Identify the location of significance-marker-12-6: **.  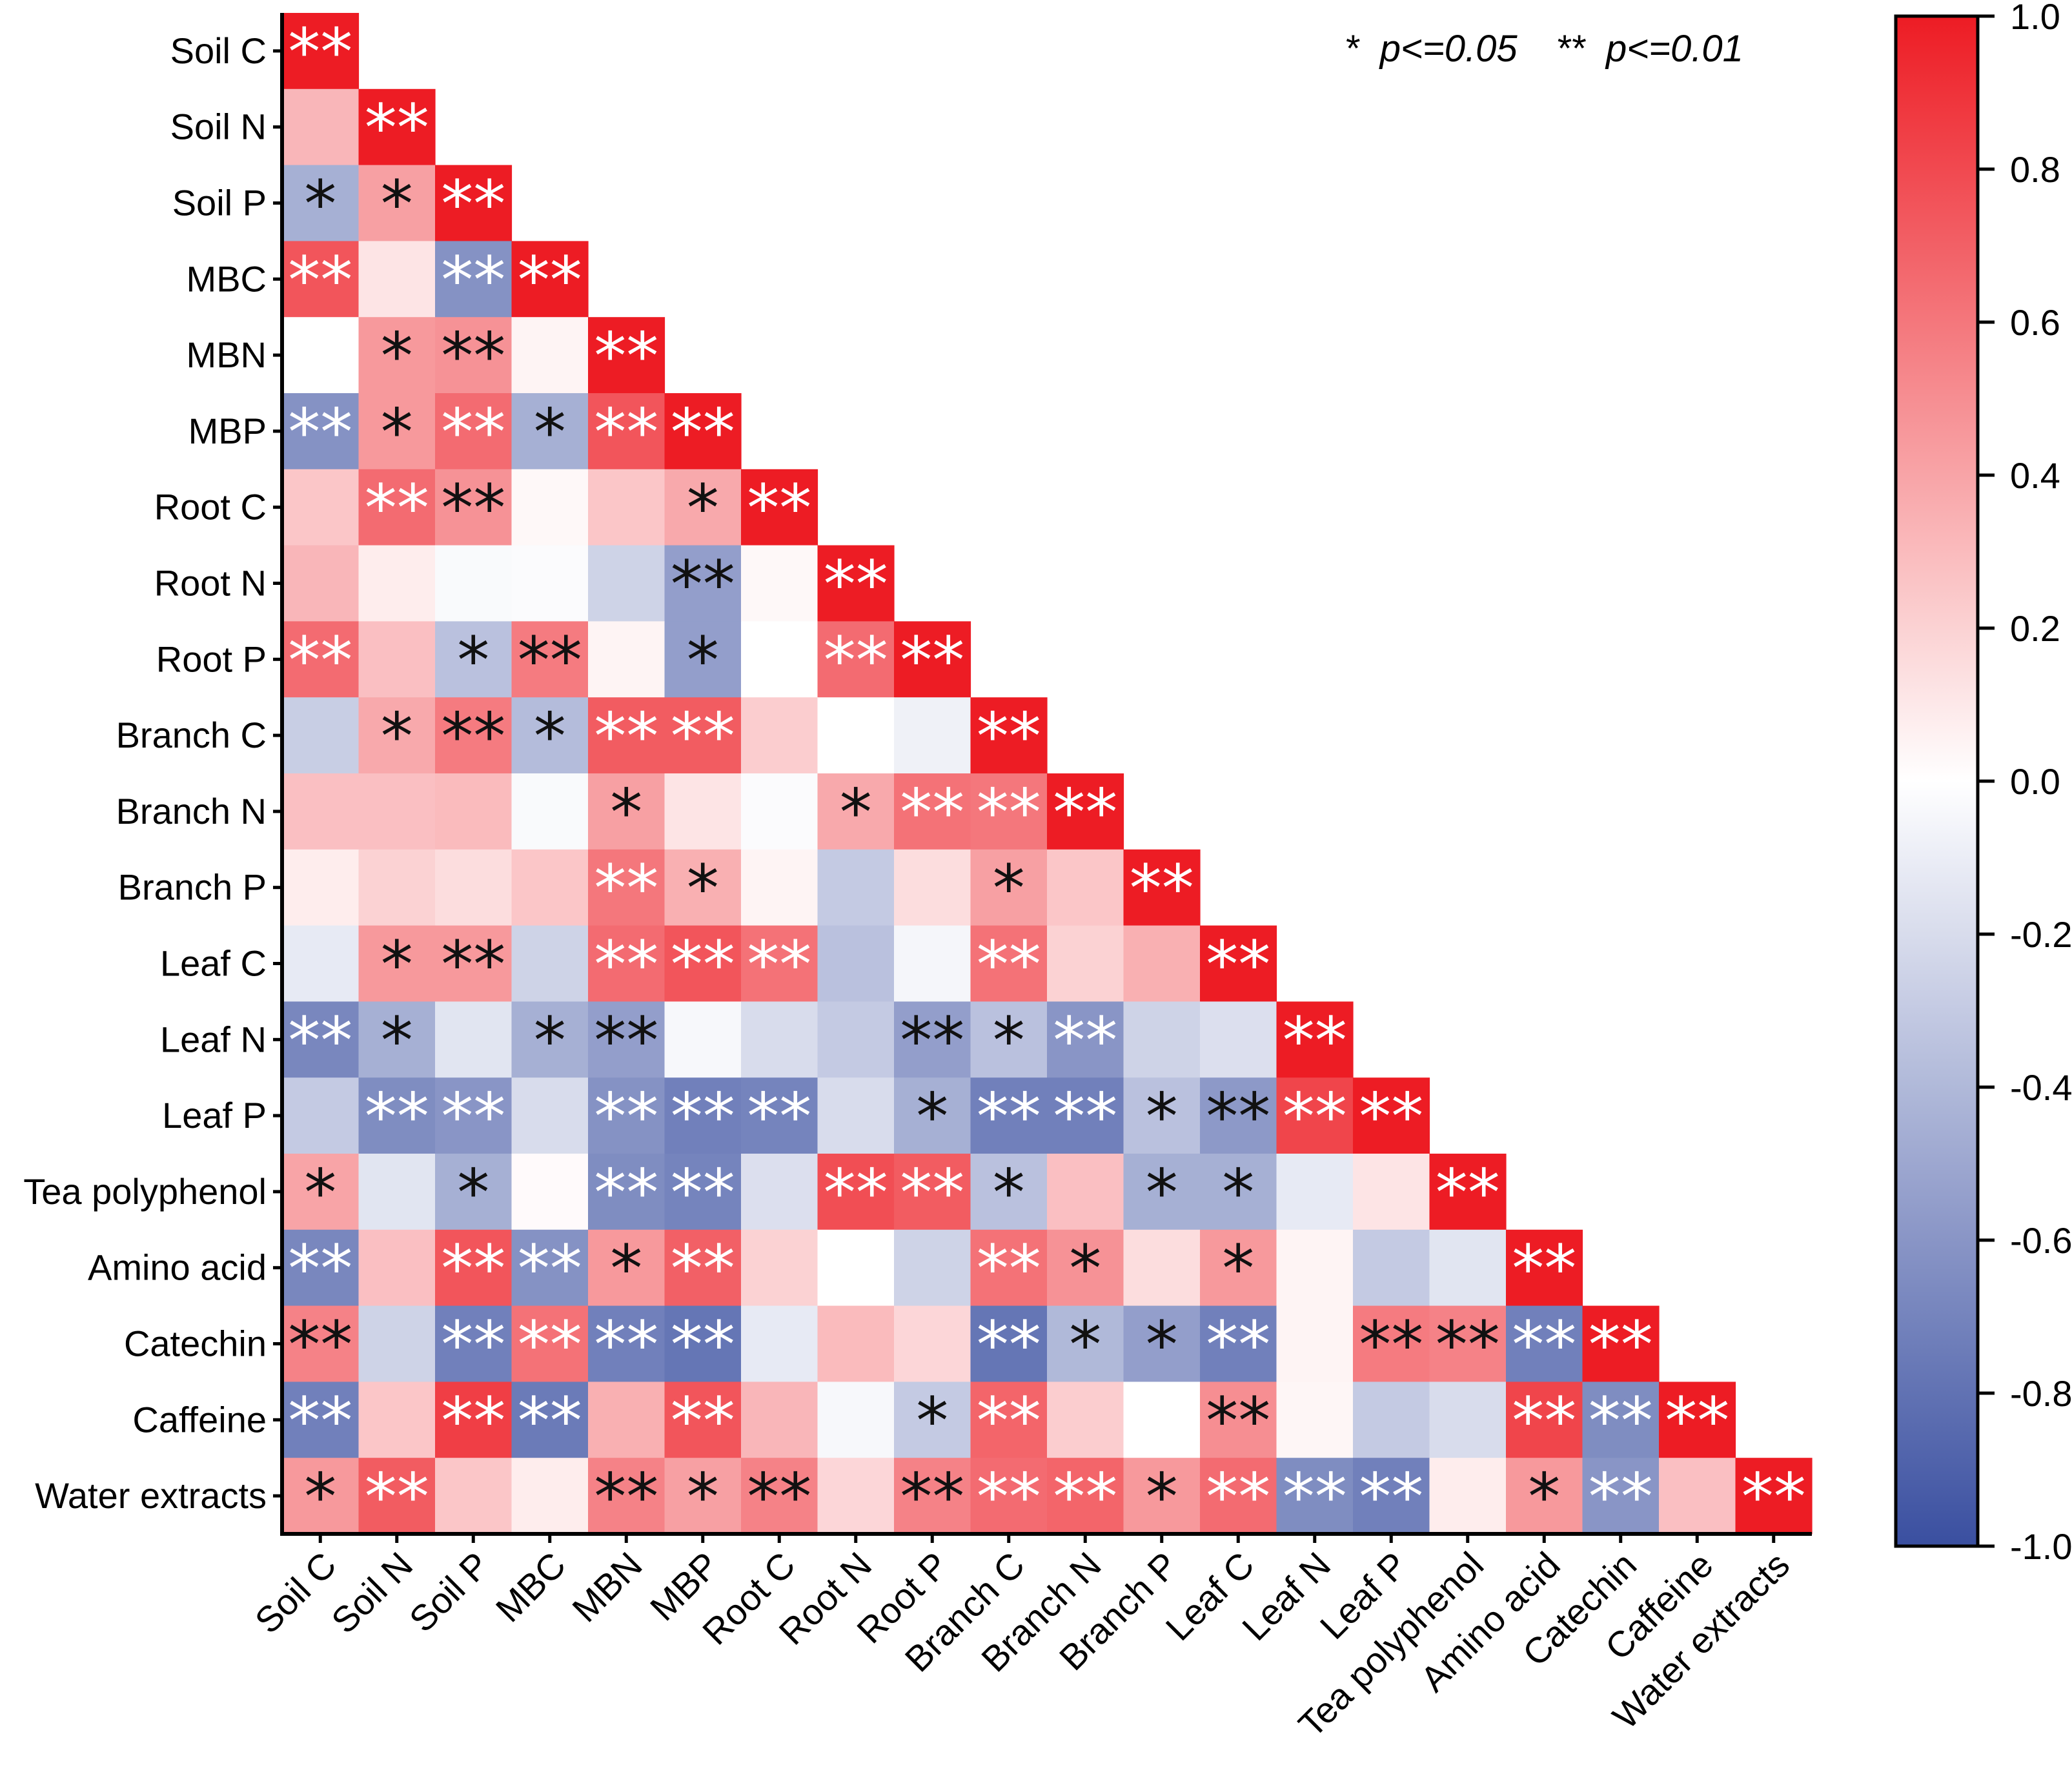
(779, 965).